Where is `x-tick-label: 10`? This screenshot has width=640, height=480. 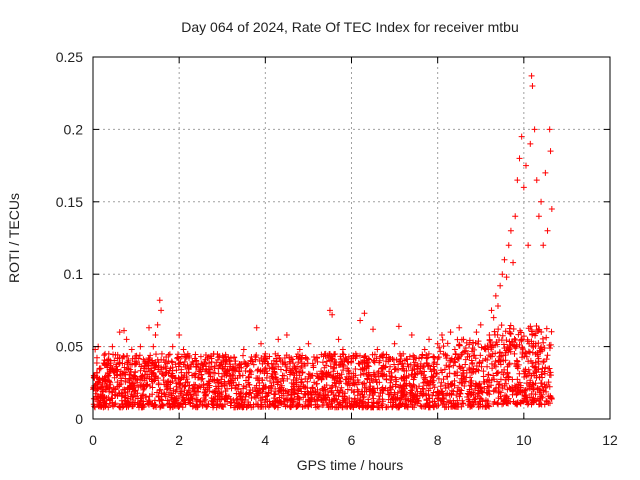 x-tick-label: 10 is located at coordinates (524, 440).